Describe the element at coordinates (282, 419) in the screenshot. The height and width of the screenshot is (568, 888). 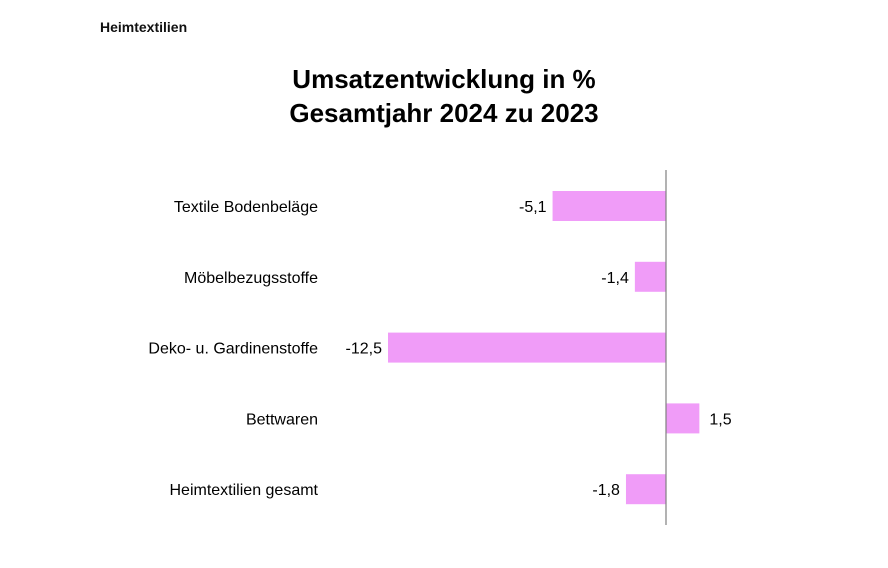
I see `category-label: Bettwaren` at that location.